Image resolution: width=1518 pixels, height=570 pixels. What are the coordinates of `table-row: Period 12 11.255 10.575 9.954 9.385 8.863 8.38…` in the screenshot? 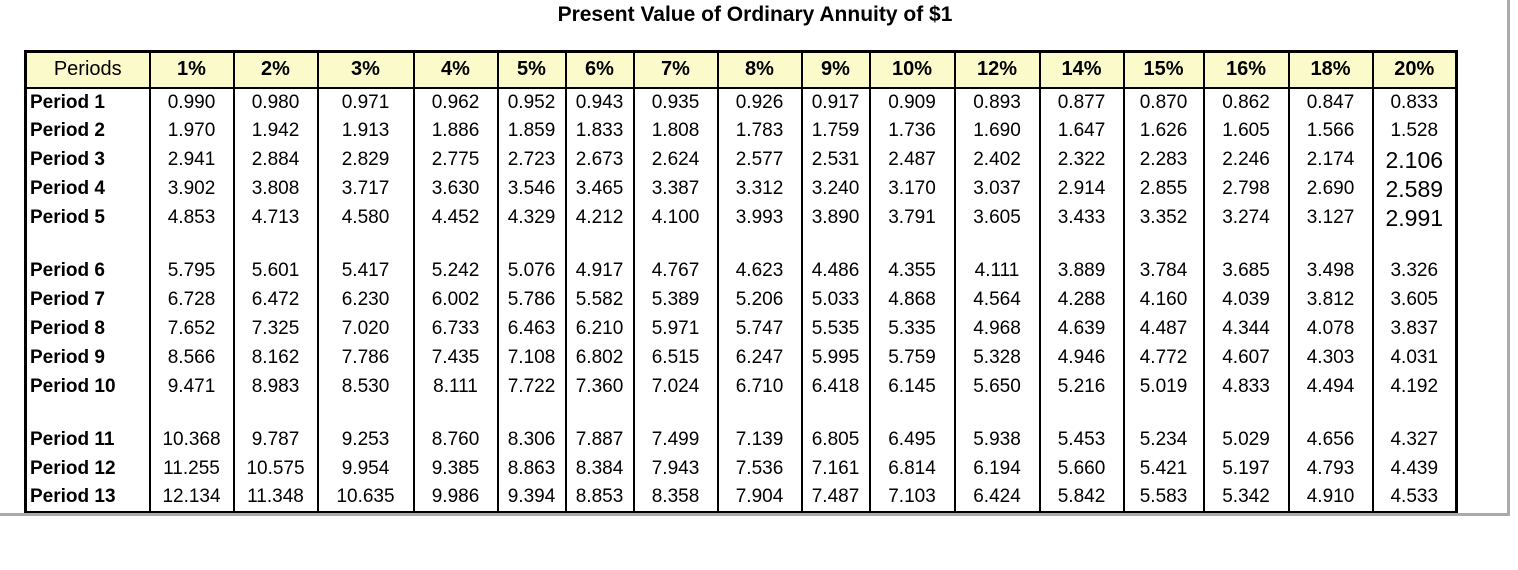 It's located at (741, 469).